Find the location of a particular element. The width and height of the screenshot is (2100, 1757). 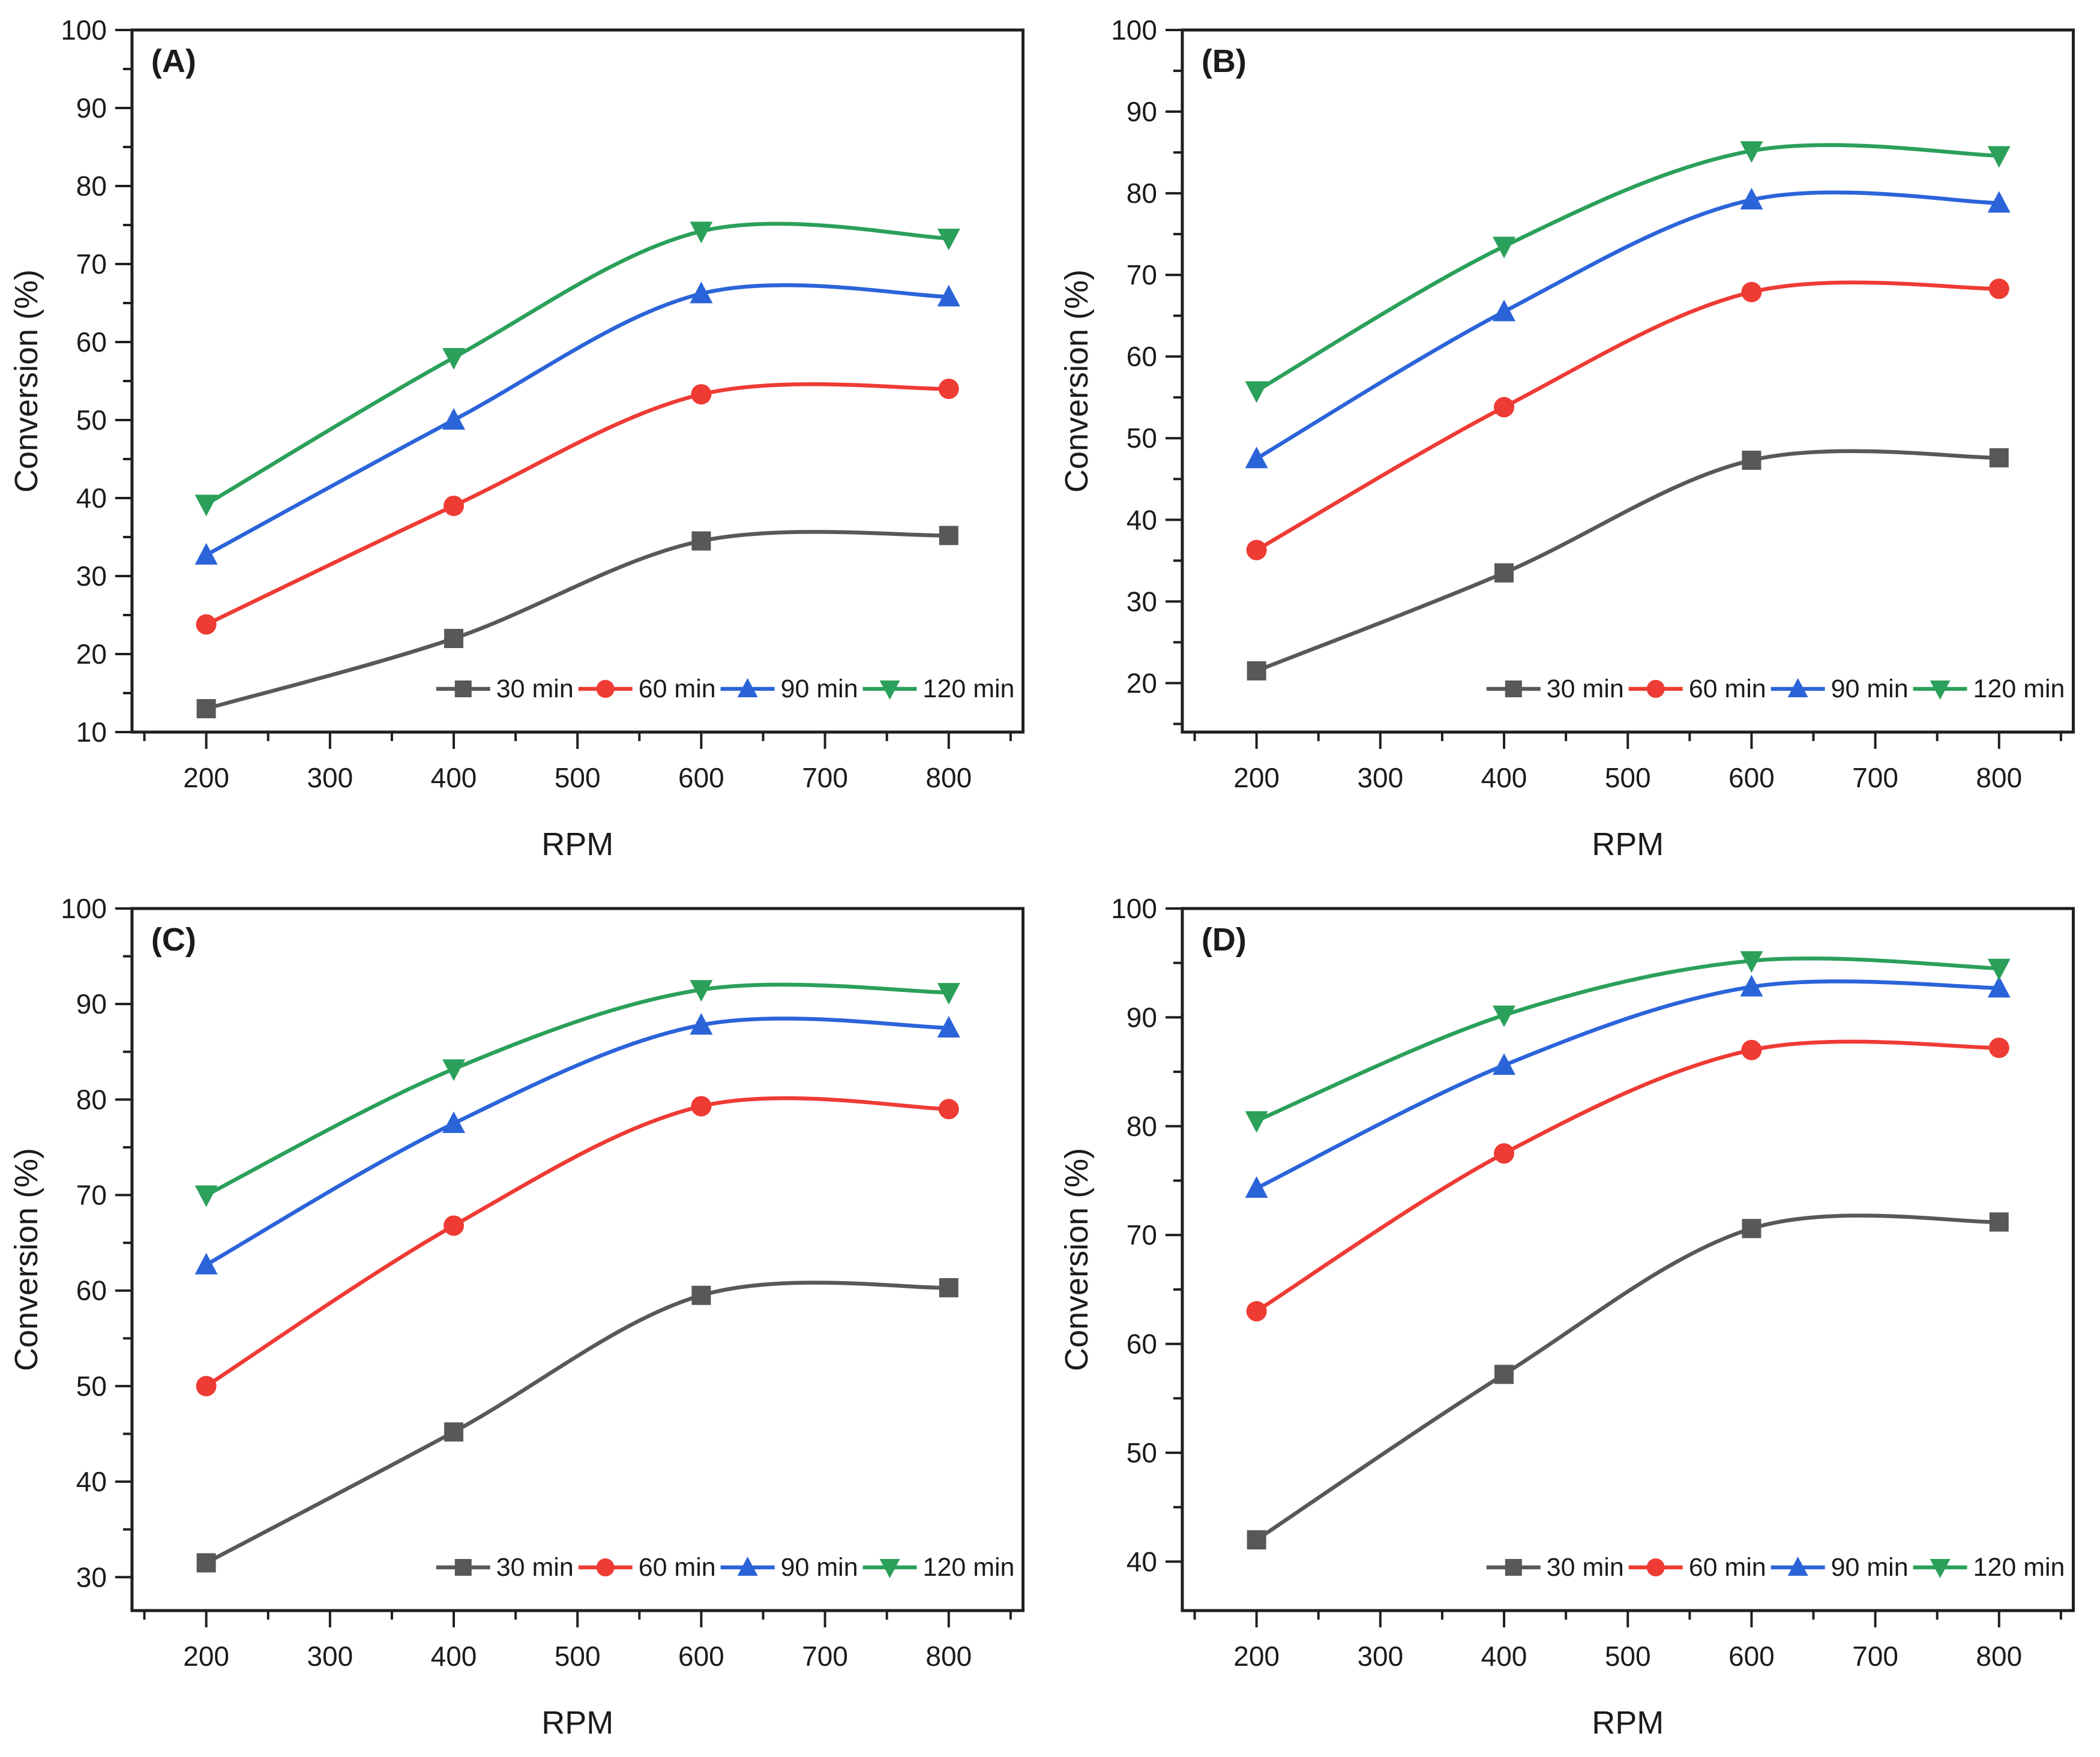

y-tick-label: 20 is located at coordinates (91, 654).